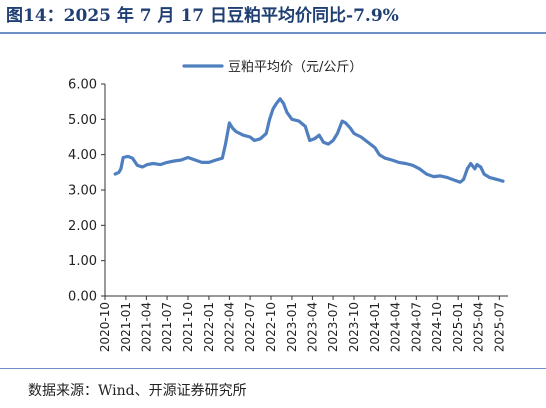 The image size is (546, 408). Describe the element at coordinates (416, 327) in the screenshot. I see `x-tick-label: 2024-07` at that location.